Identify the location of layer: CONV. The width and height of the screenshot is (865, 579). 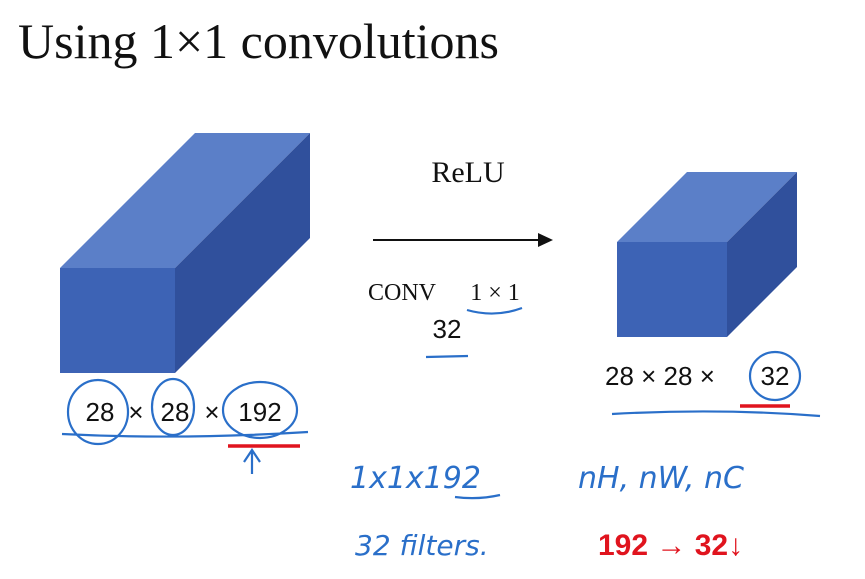
(402, 293).